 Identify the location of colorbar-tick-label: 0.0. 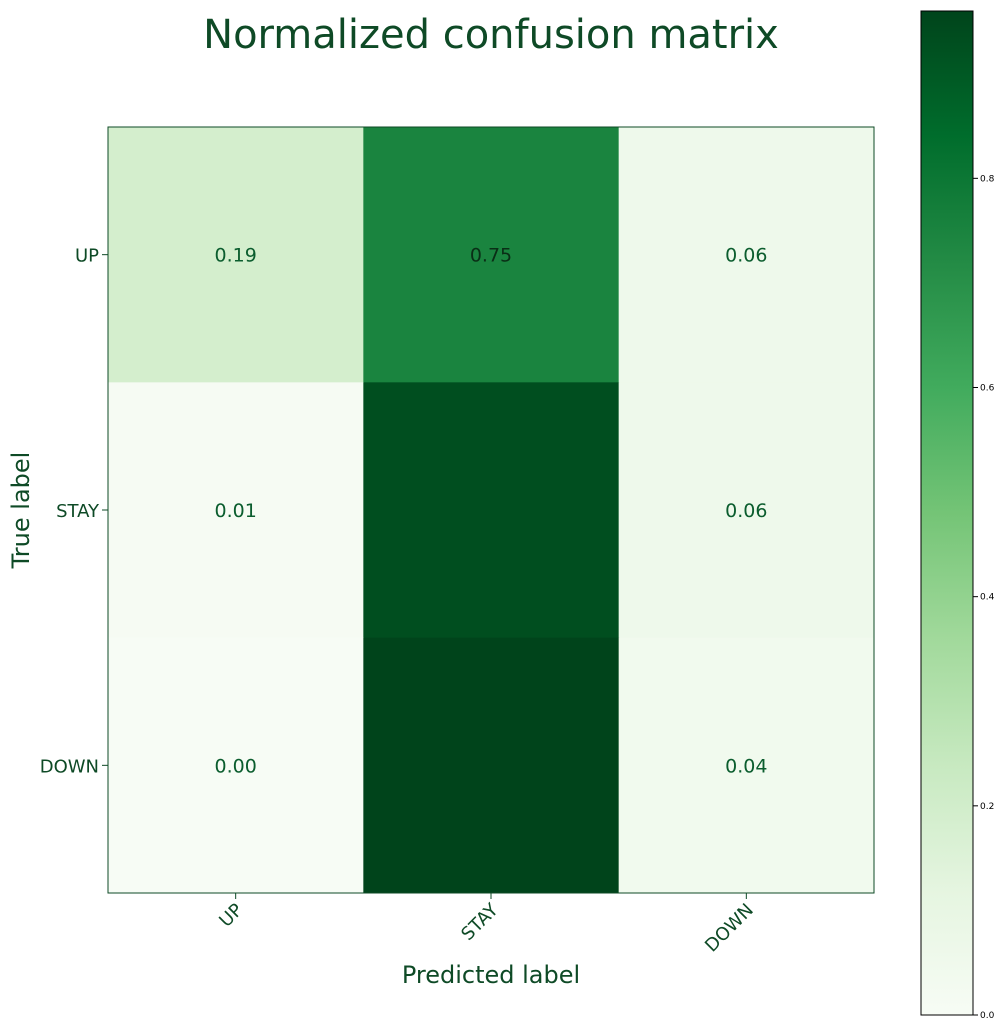
(987, 1016).